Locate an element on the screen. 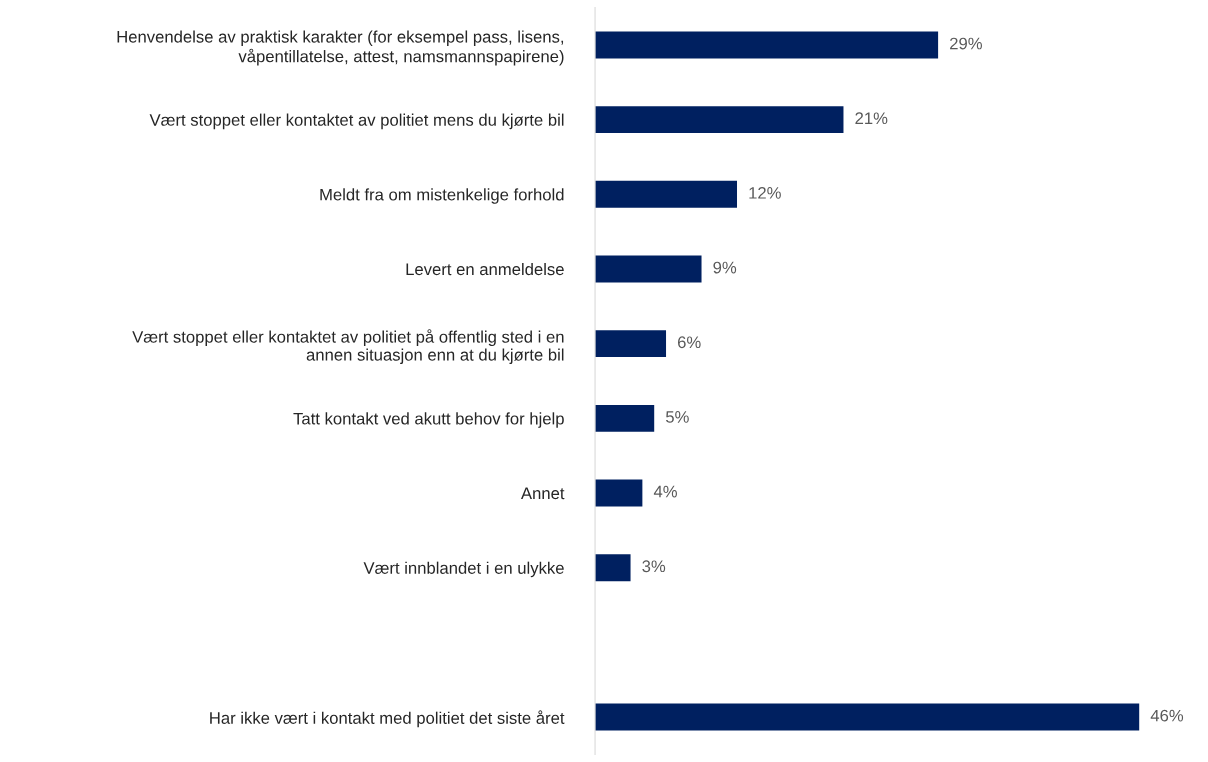 The width and height of the screenshot is (1208, 762). y-tick-label: Henvendelse av praktisk karakter (for eksempel pass, lisens, våpentillatelse, attest, namsmannspapirene) is located at coordinates (340, 48).